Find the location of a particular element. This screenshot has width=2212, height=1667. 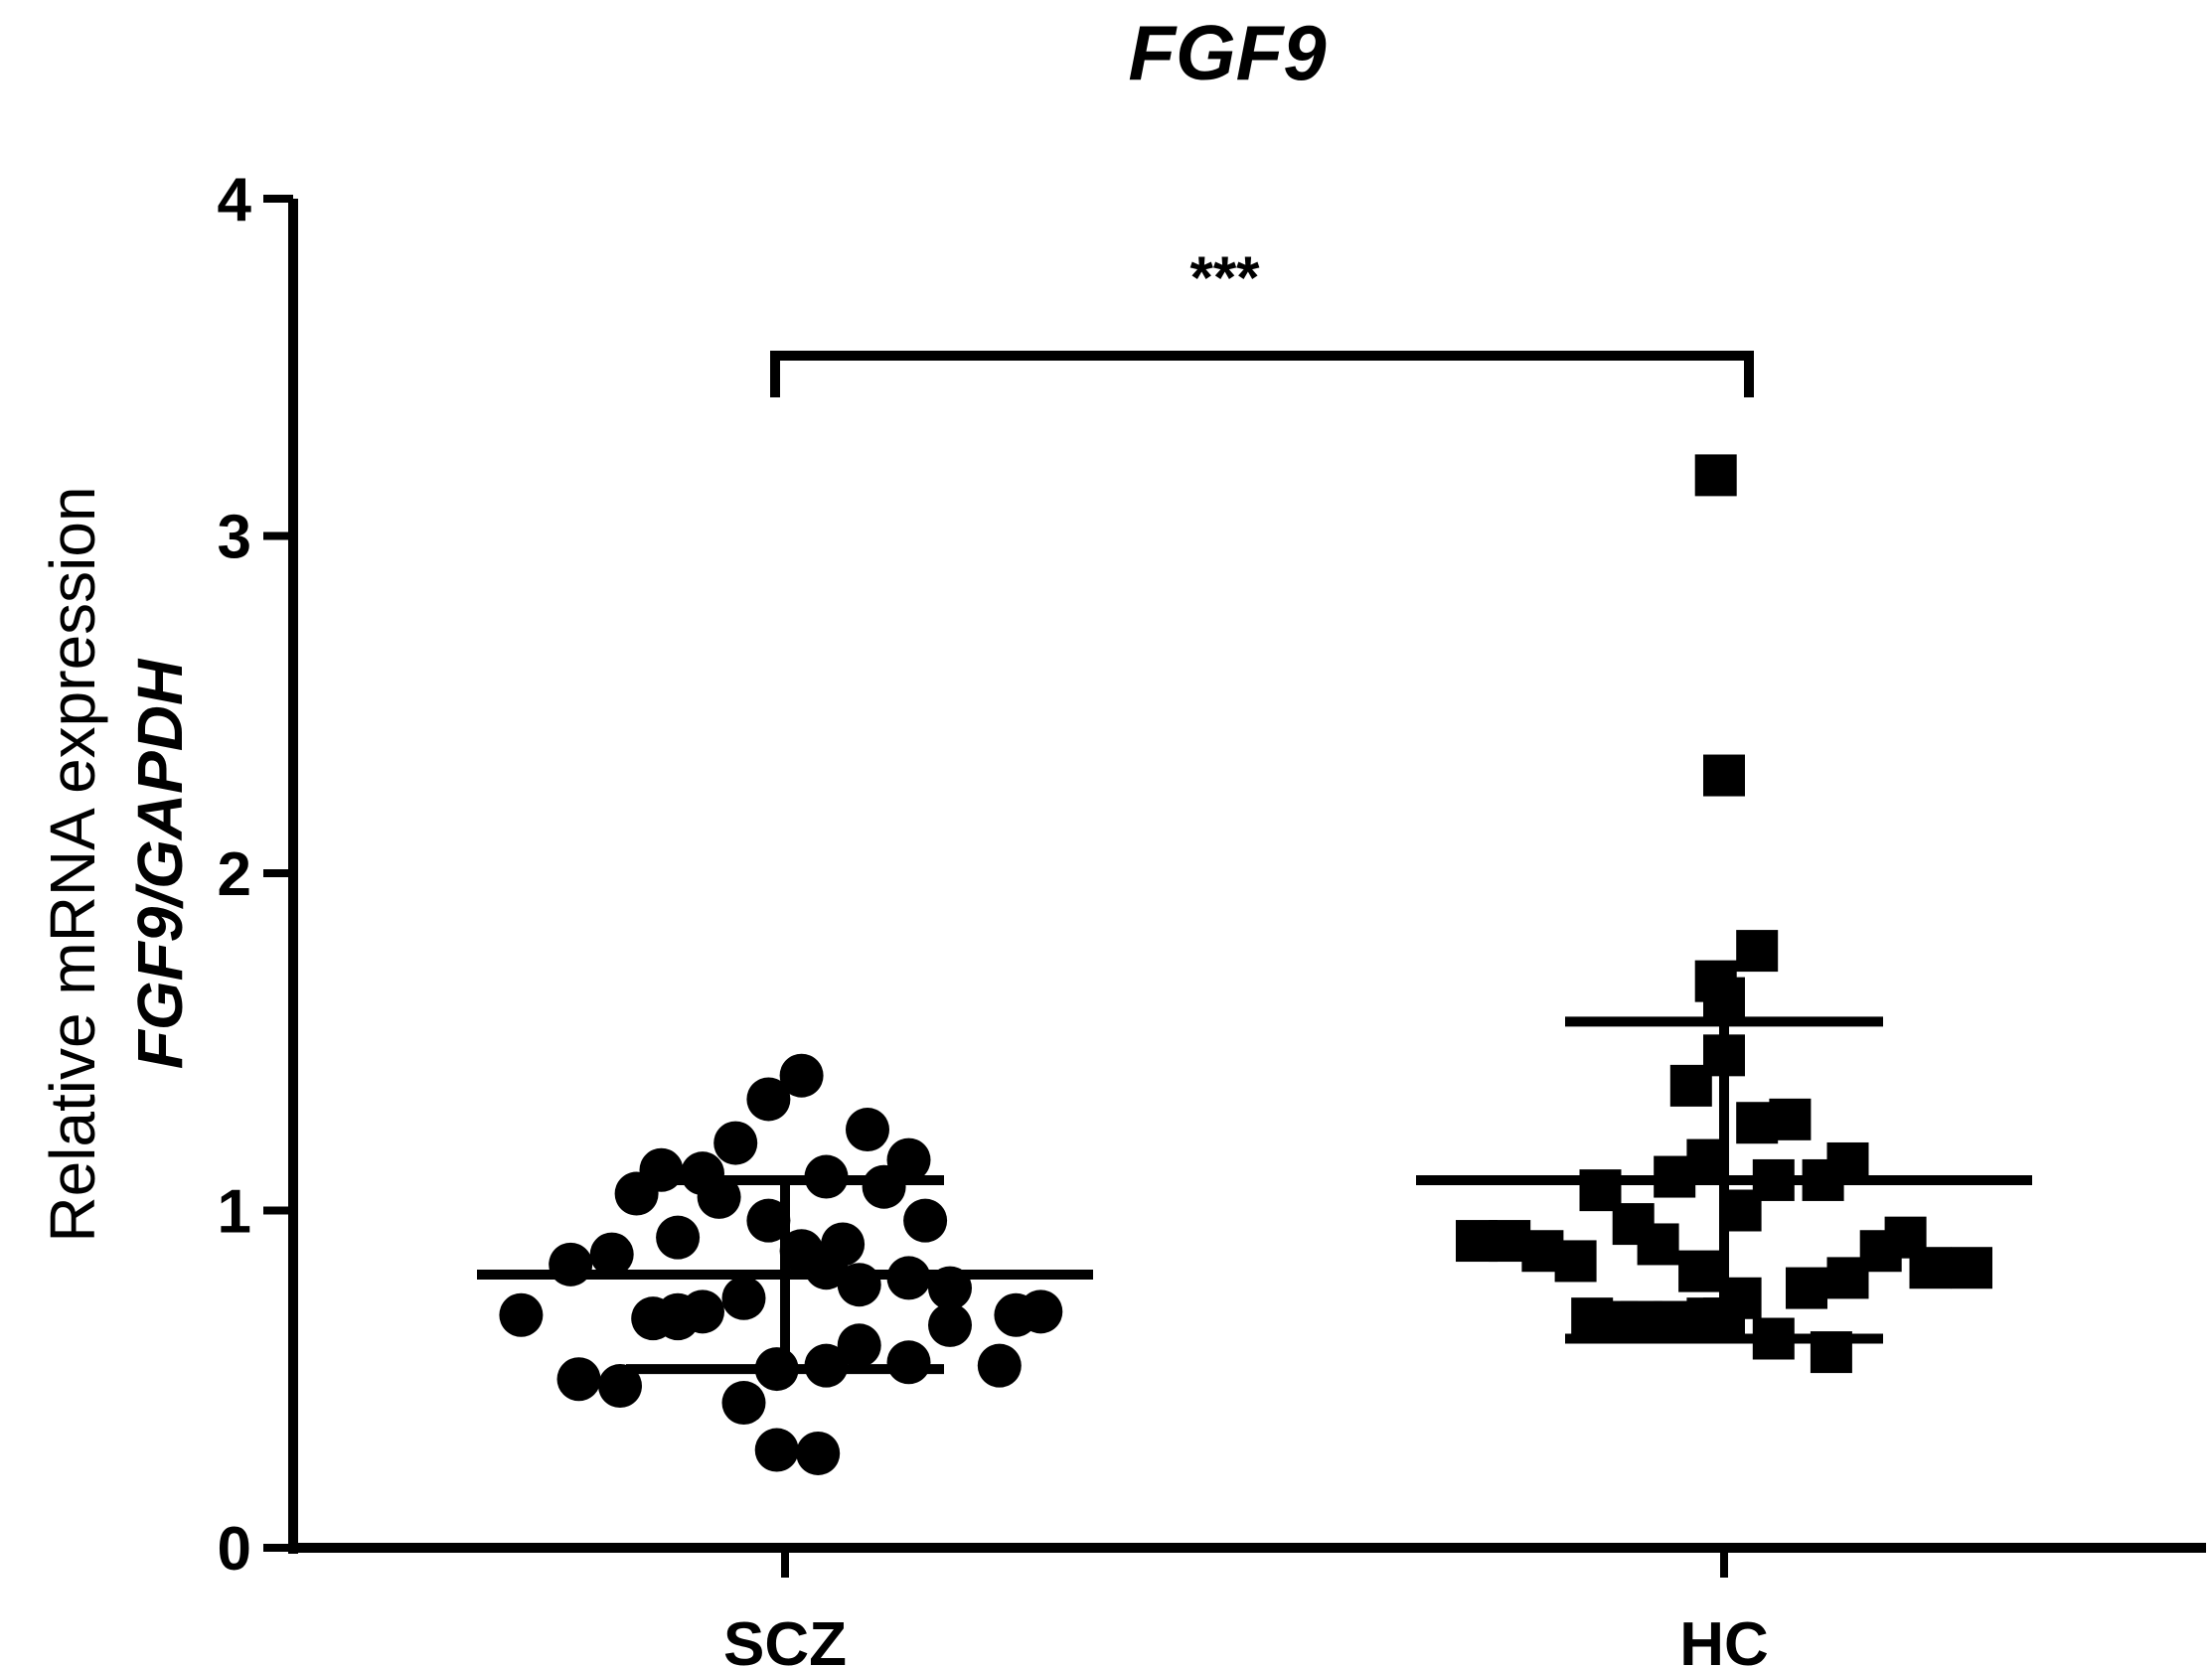

significance-bracket-line is located at coordinates (1262, 374).